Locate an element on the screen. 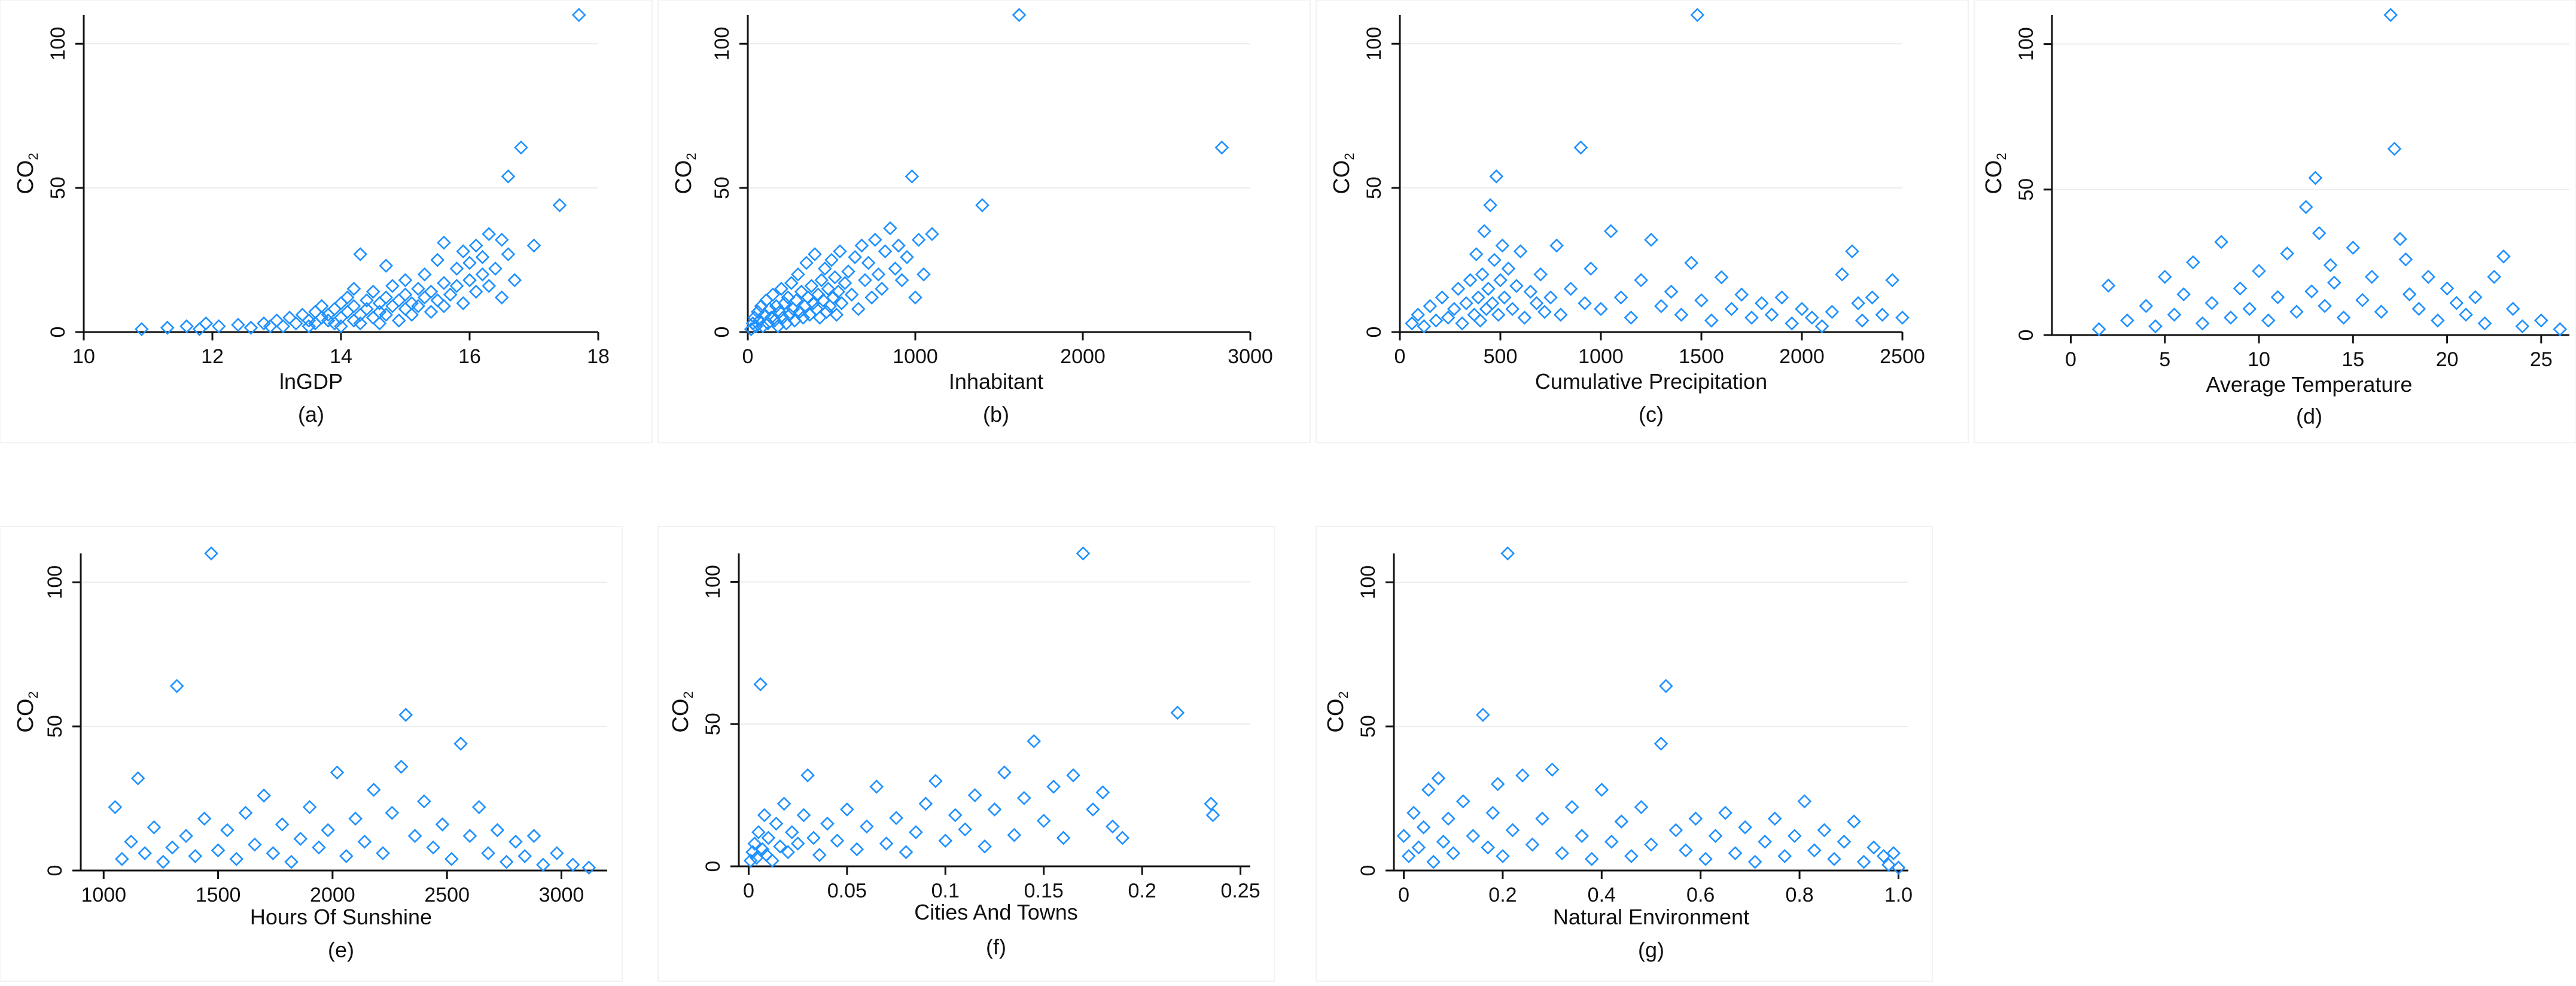 The height and width of the screenshot is (986, 2576). x-tick-label: 1500 is located at coordinates (1701, 356).